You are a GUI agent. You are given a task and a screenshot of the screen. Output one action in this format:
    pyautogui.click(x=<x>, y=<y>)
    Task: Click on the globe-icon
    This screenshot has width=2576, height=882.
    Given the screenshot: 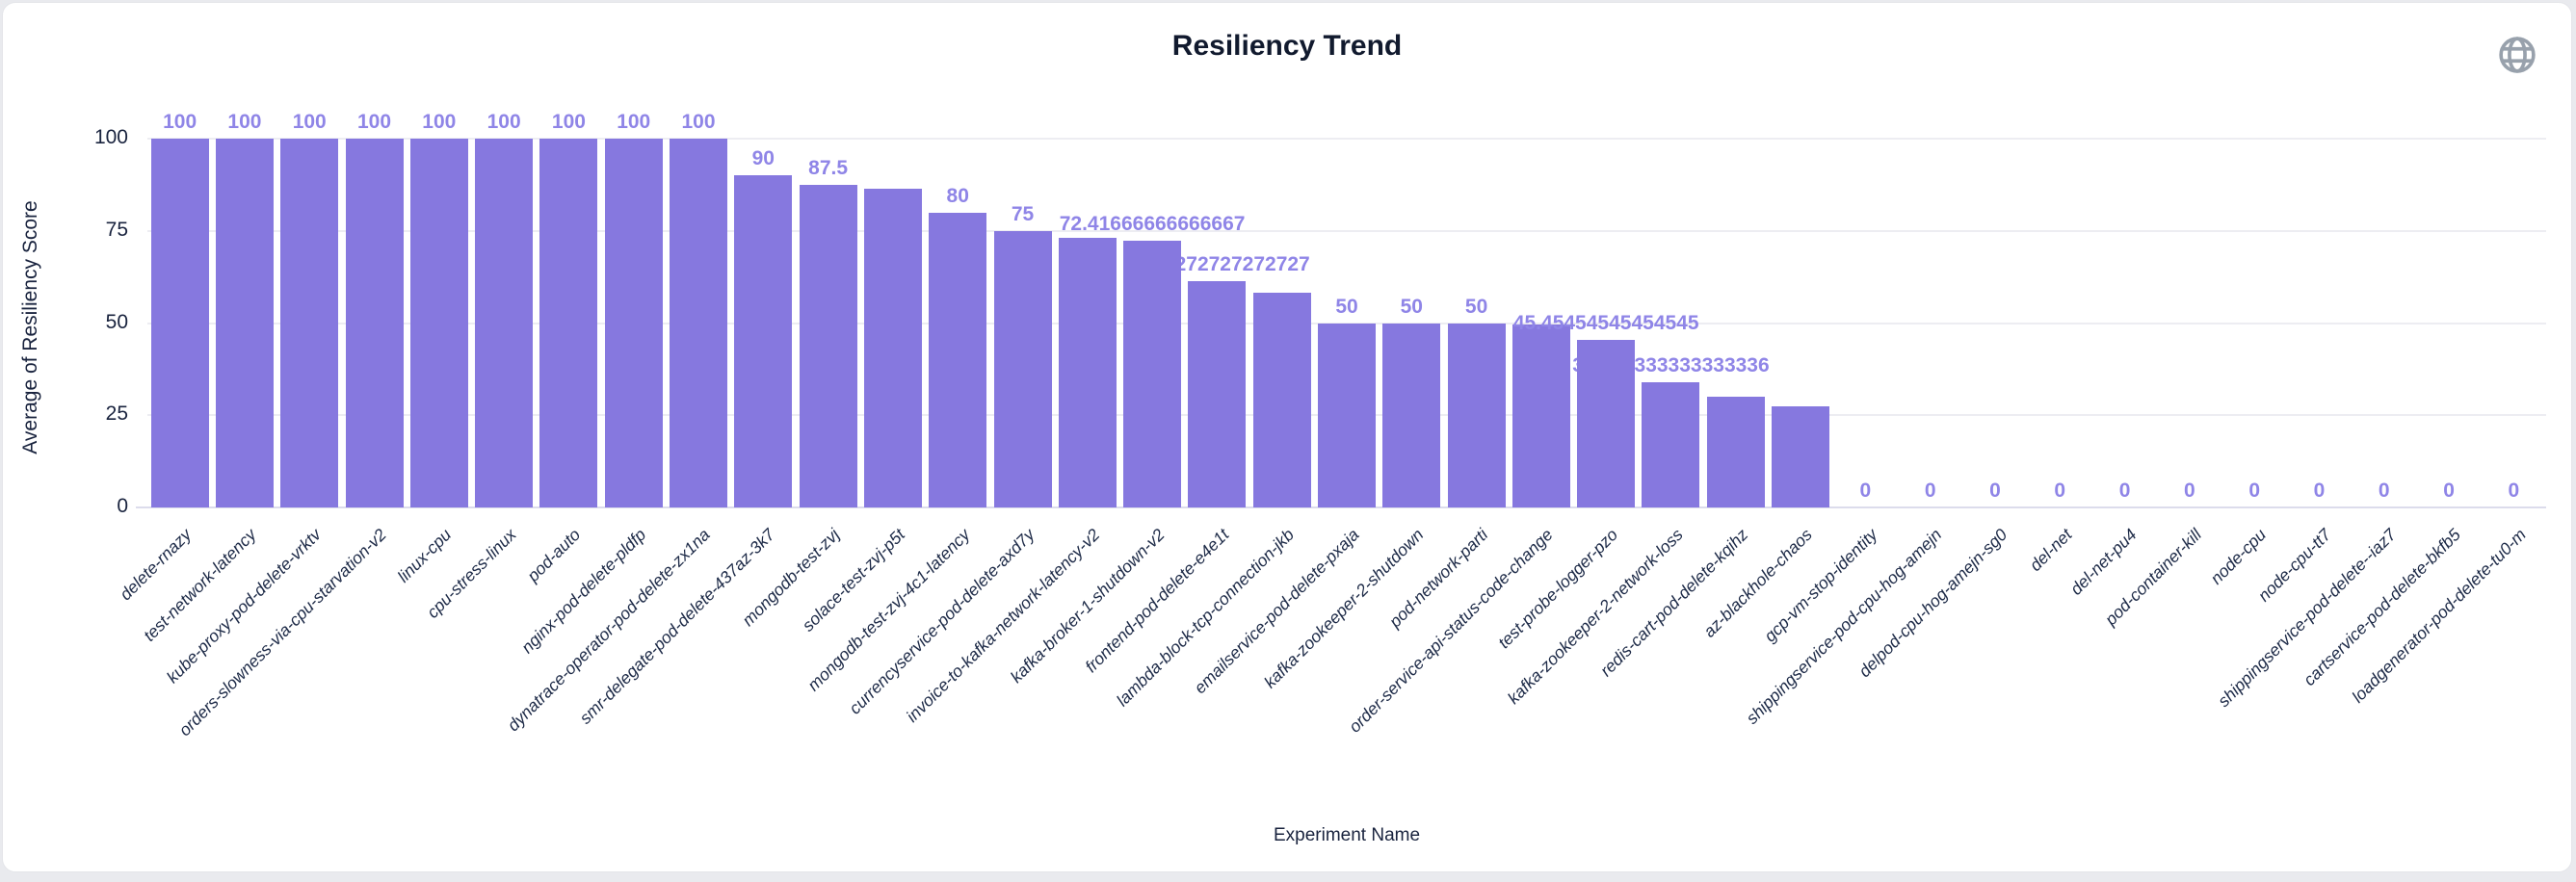 What is the action you would take?
    pyautogui.click(x=2517, y=55)
    